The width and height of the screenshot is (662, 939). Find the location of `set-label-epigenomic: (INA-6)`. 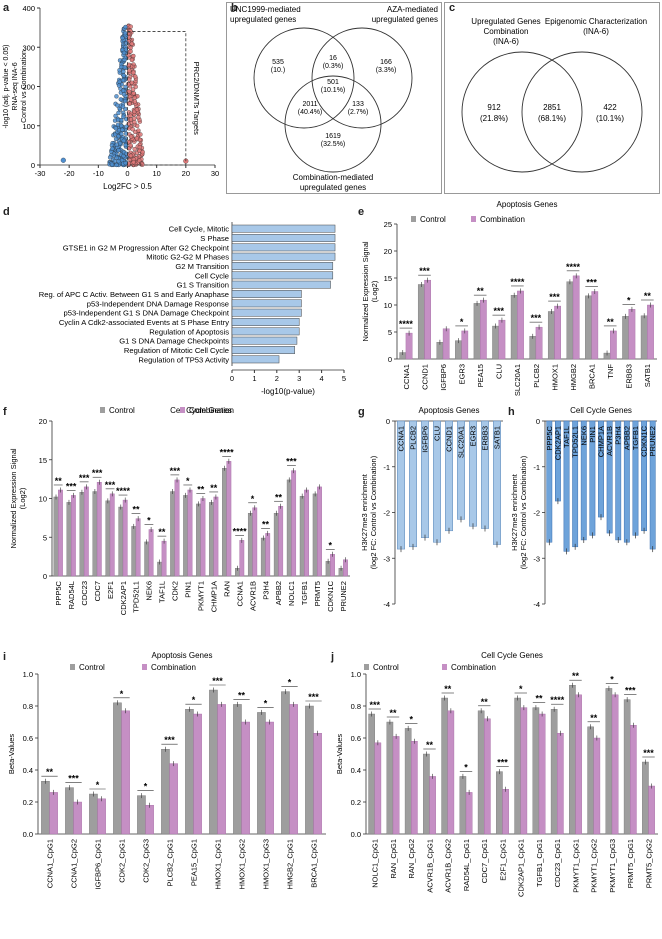

set-label-epigenomic: (INA-6) is located at coordinates (596, 31).